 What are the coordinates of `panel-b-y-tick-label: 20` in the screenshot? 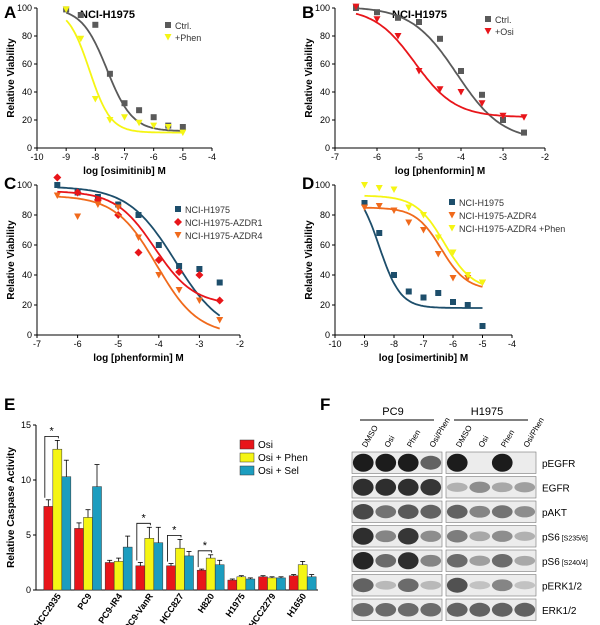 It's located at (325, 120).